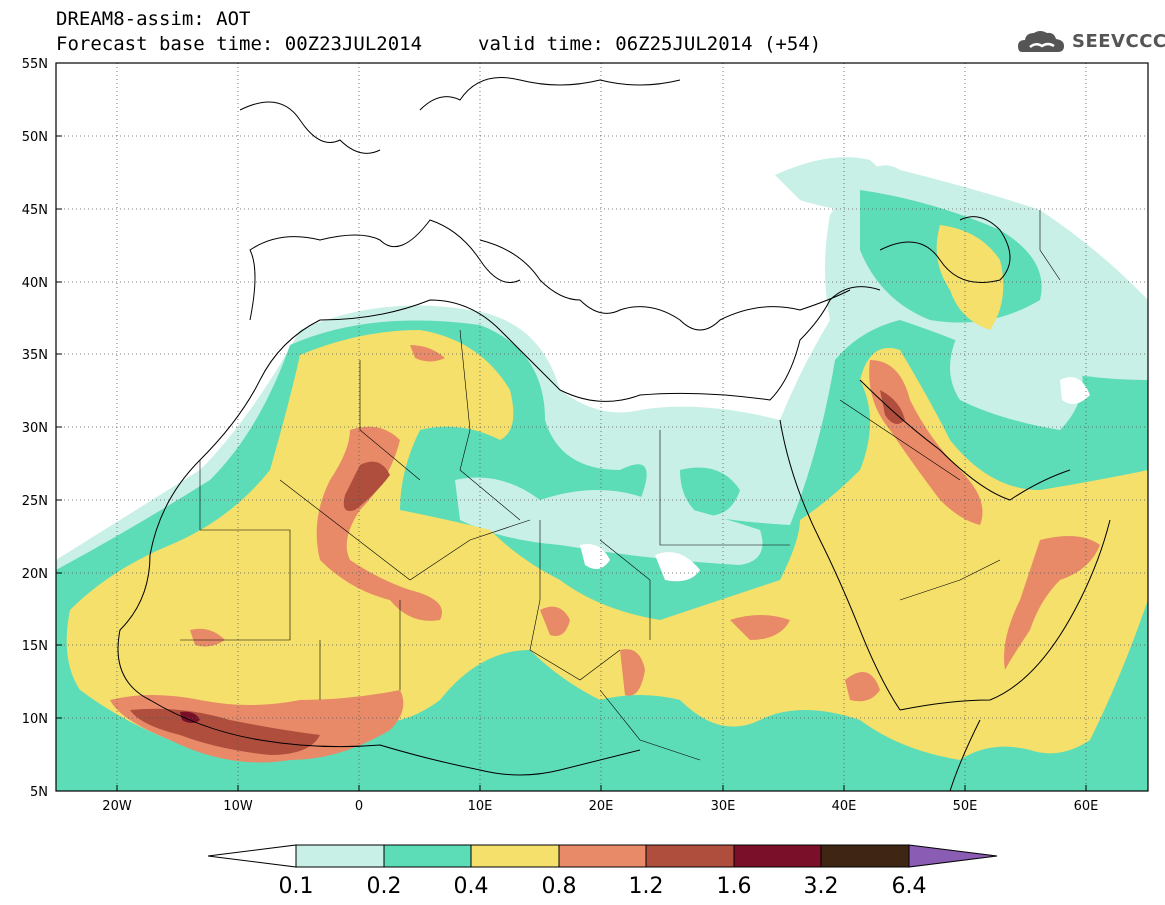  I want to click on colorbar-label: 1.6, so click(734, 886).